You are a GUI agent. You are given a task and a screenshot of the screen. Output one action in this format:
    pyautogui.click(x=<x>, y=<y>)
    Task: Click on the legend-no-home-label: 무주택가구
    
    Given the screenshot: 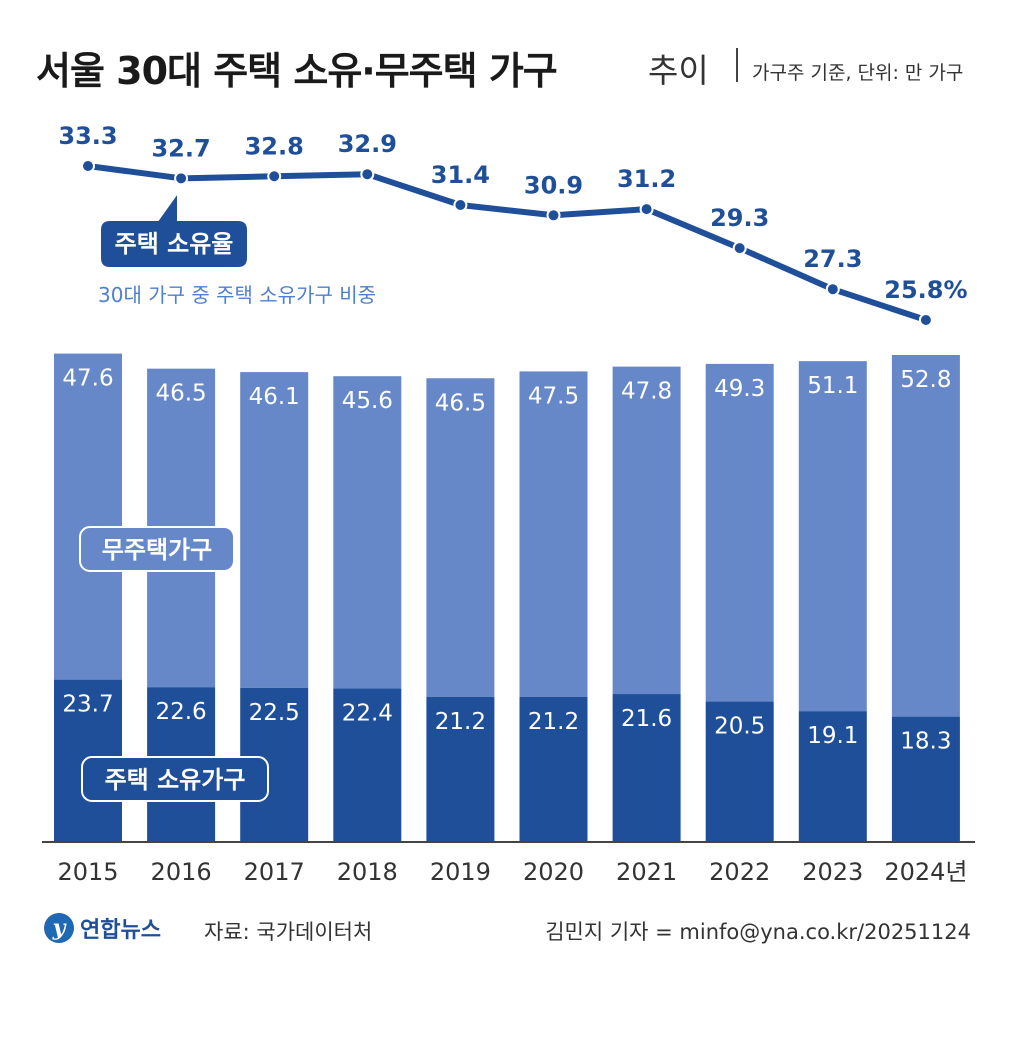 What is the action you would take?
    pyautogui.click(x=157, y=550)
    